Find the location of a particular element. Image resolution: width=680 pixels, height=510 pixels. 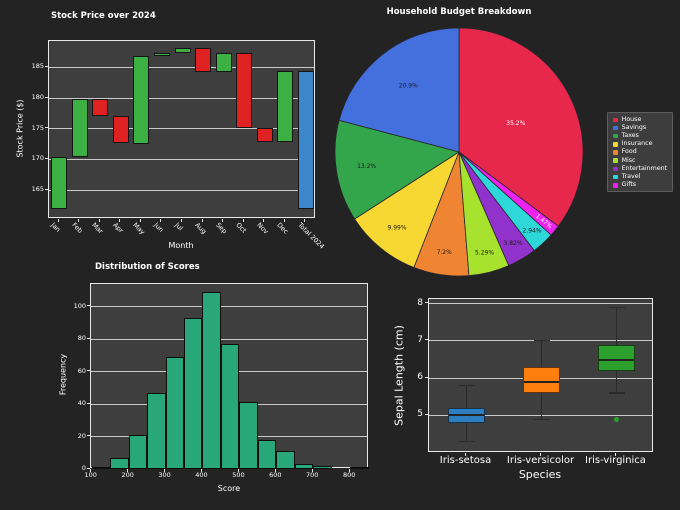

x-tick-label: Jan is located at coordinates (56, 227).